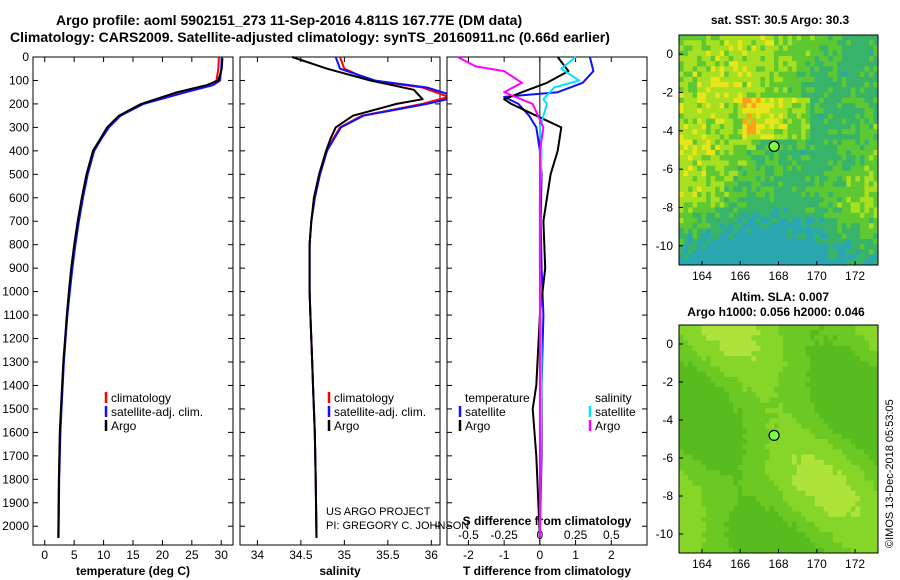 The height and width of the screenshot is (580, 900). Describe the element at coordinates (504, 535) in the screenshot. I see `top-tick-label: -0.25` at that location.